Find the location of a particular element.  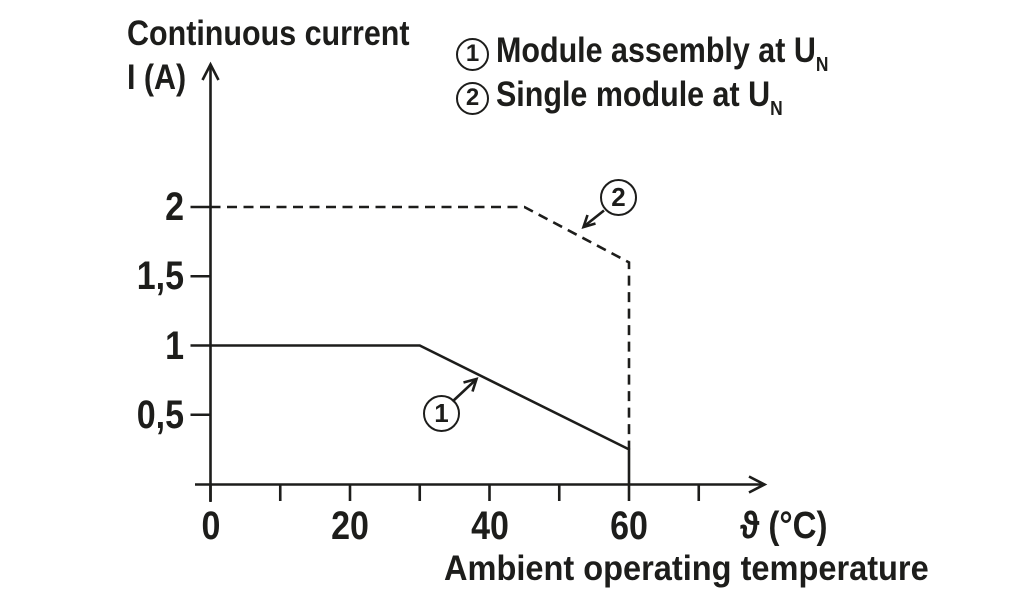

x-axis-caption: Ambient operating temperature is located at coordinates (686, 568).